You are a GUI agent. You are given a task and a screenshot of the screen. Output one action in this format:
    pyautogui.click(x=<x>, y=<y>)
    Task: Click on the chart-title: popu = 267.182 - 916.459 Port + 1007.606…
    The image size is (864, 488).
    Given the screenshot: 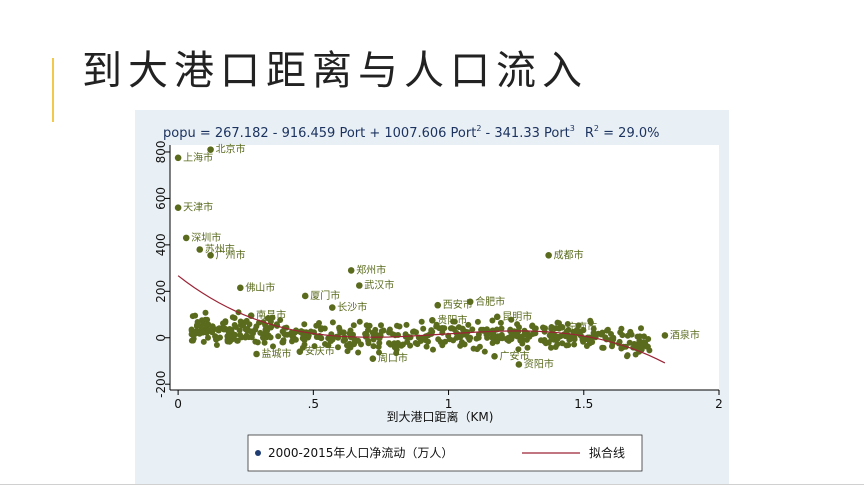 What is the action you would take?
    pyautogui.click(x=411, y=132)
    